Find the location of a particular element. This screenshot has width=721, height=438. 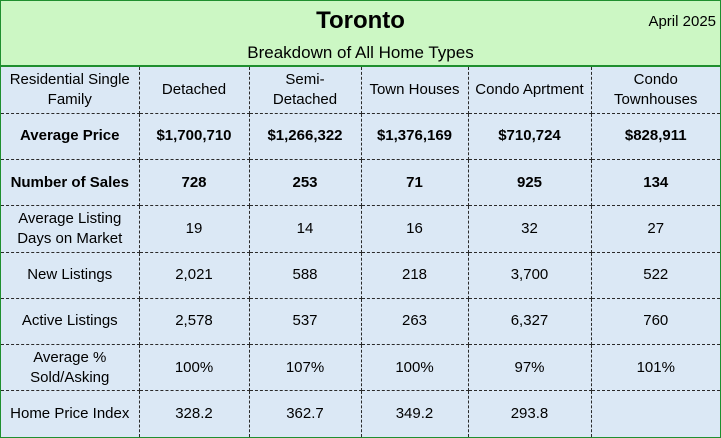

table-cell: 293.8 is located at coordinates (529, 413).